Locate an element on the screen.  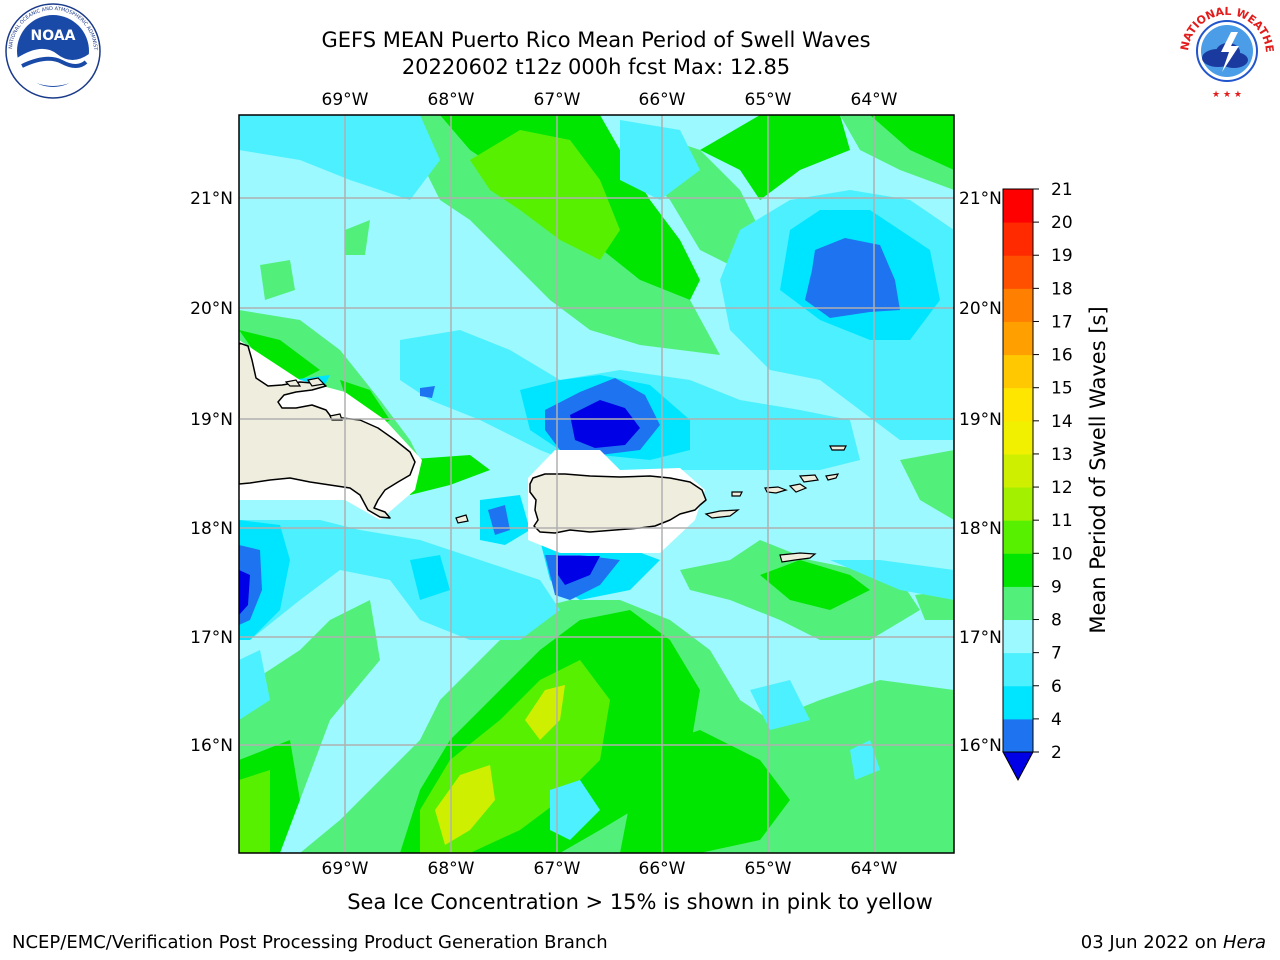
lat-label-right: 16°N is located at coordinates (980, 746).